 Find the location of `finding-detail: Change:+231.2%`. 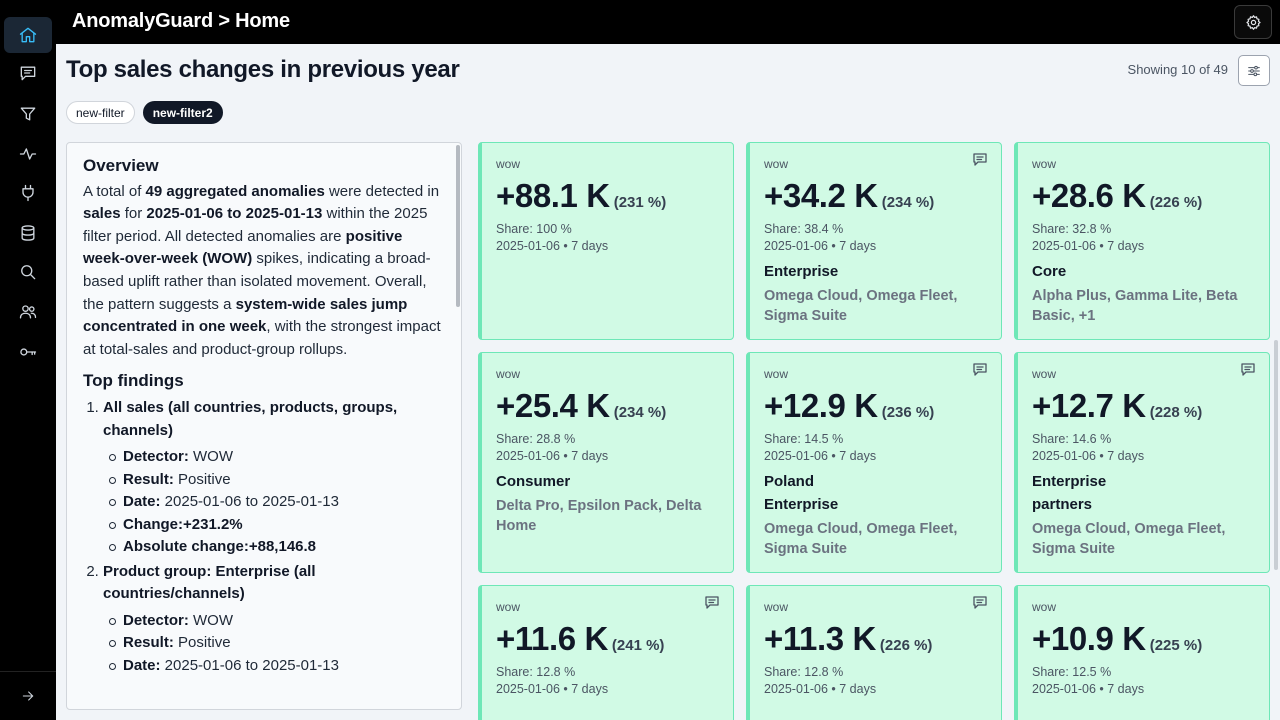

finding-detail: Change:+231.2% is located at coordinates (277, 525).